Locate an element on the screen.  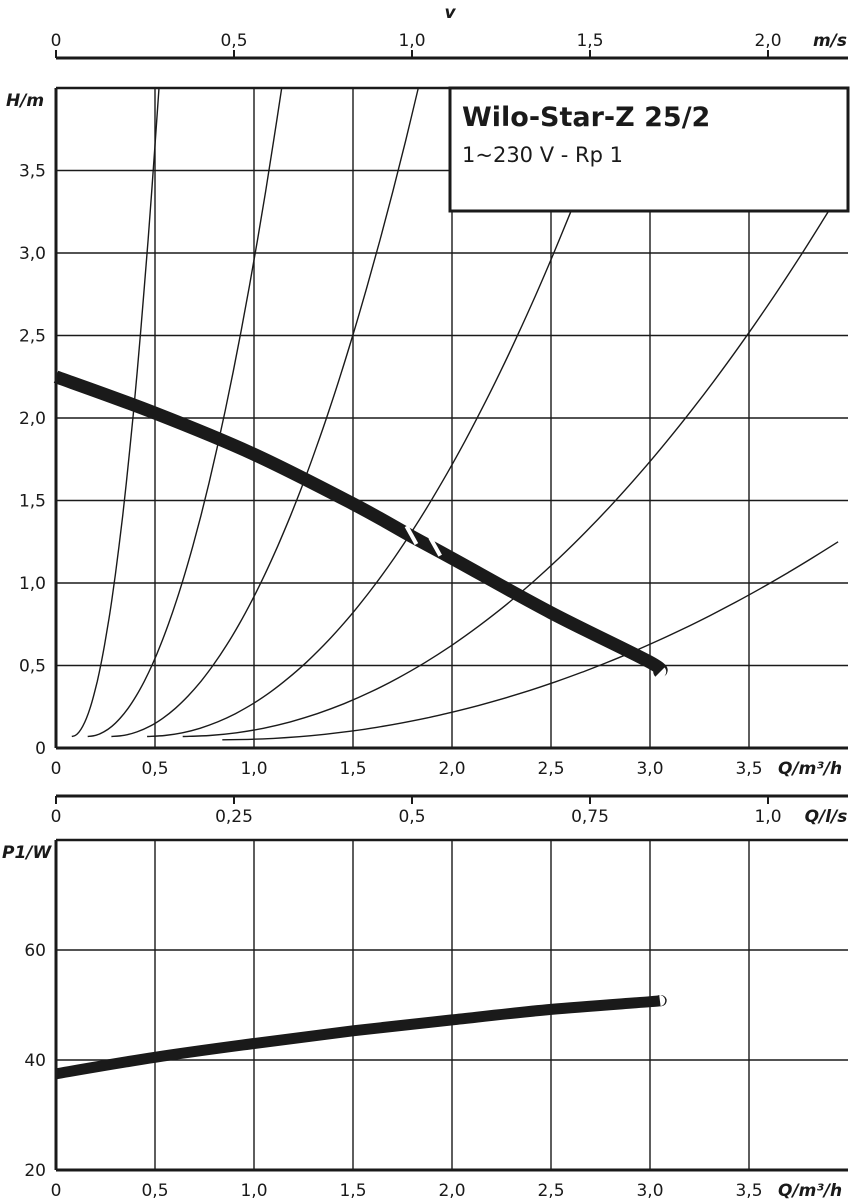
y-tick-label: 1,5 is located at coordinates (32, 502).